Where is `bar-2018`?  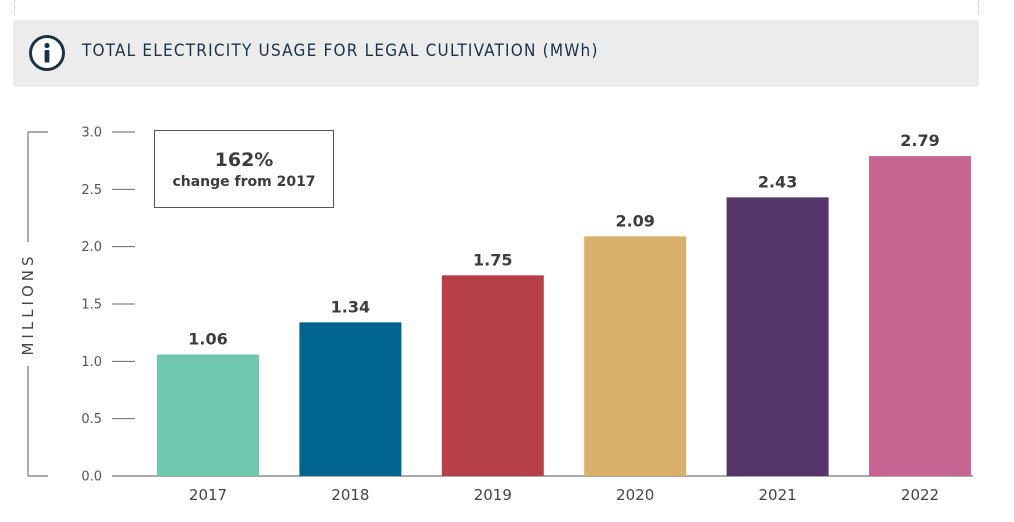 bar-2018 is located at coordinates (350, 399).